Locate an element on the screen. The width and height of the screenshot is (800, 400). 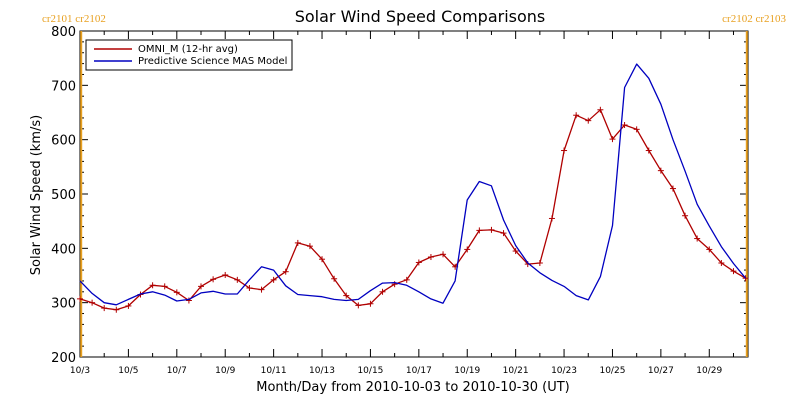
carrington-left-label: cr2101 cr2102 is located at coordinates (74, 19).